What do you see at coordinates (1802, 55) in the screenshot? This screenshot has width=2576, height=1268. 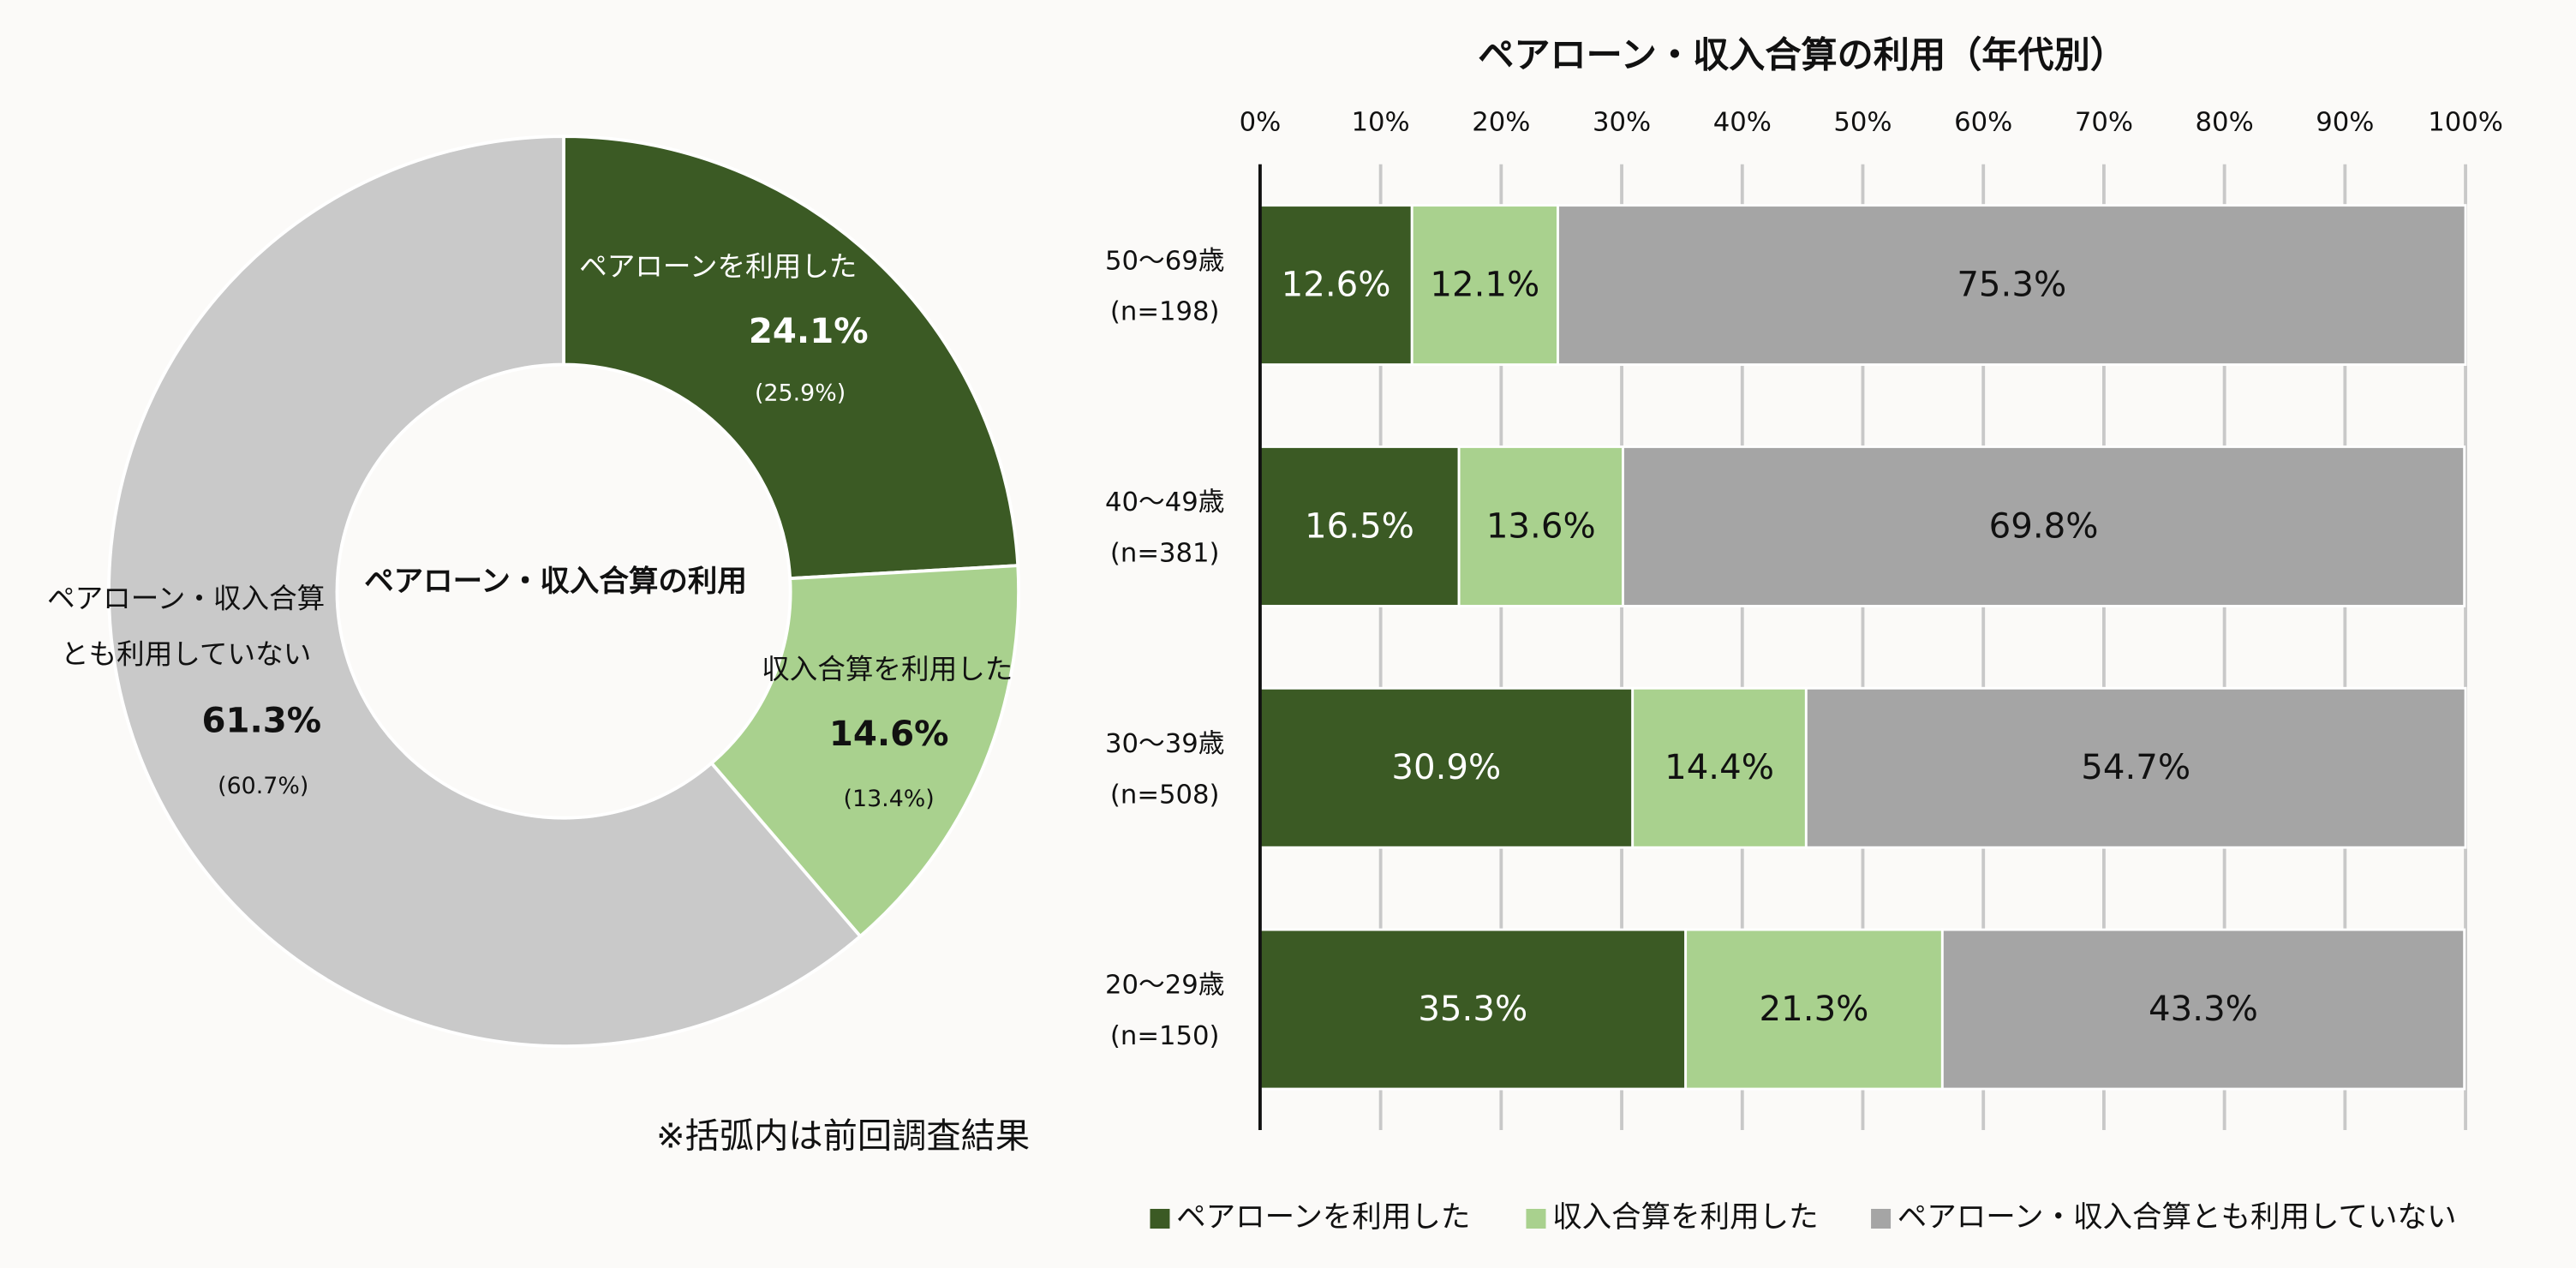 I see `chart-title: ペアローン・収入合算の利用（年代別）` at bounding box center [1802, 55].